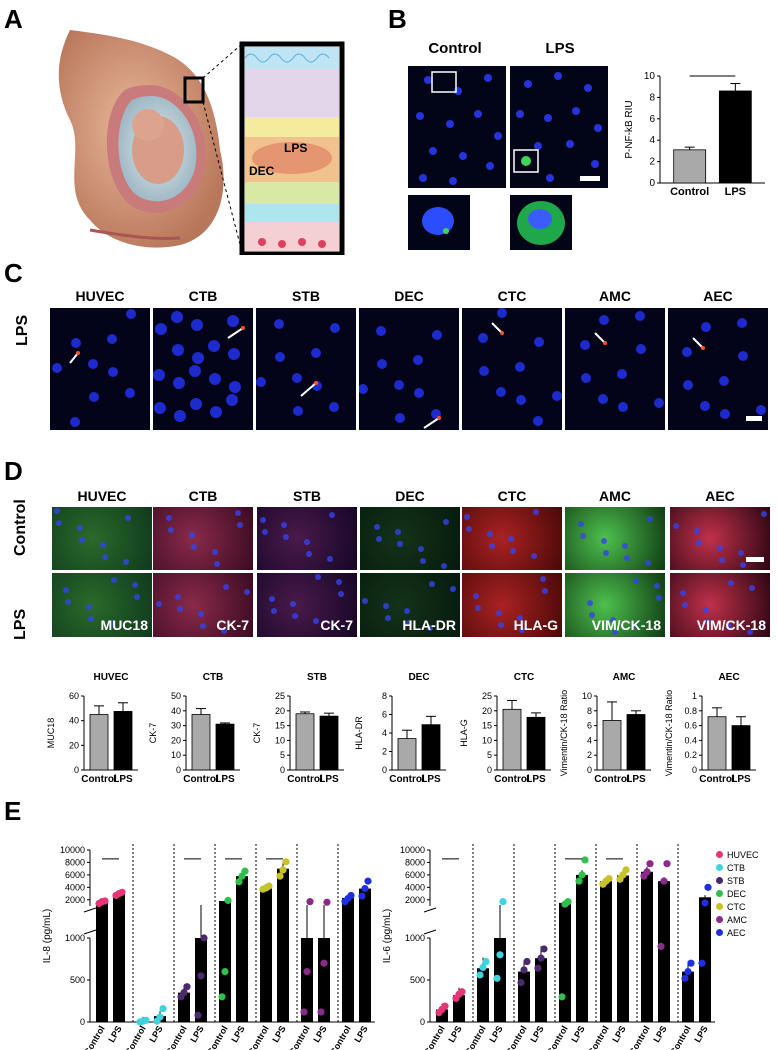 The width and height of the screenshot is (777, 1050). Describe the element at coordinates (652, 97) in the screenshot. I see `y-tick-label: 8` at that location.